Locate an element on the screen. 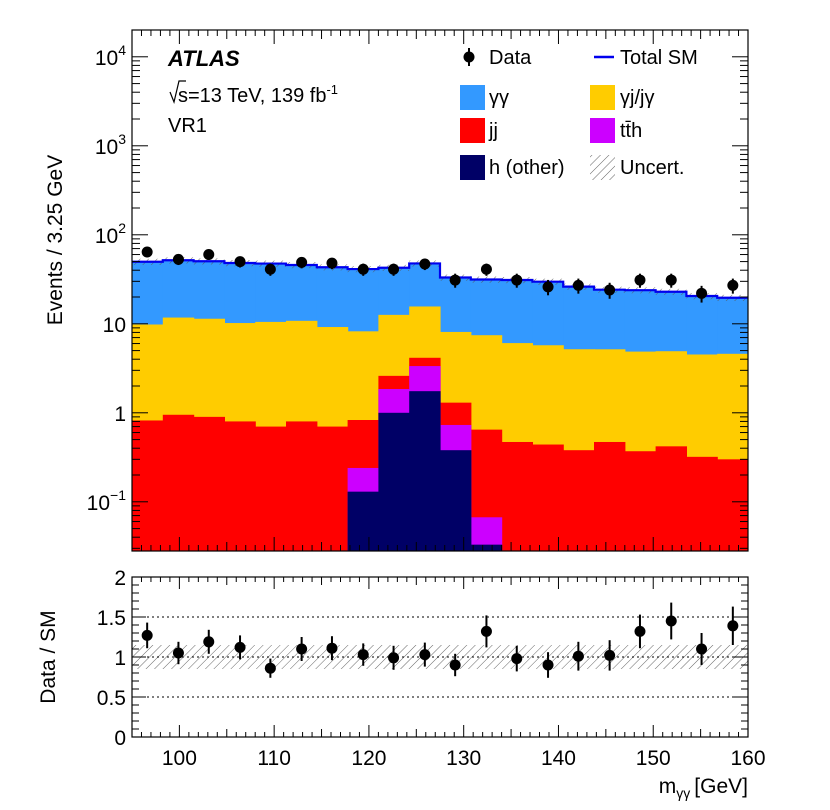 Image resolution: width=830 pixels, height=810 pixels. energy-lumi-label: s=13 TeV, 139 fb-1 is located at coordinates (253, 93).